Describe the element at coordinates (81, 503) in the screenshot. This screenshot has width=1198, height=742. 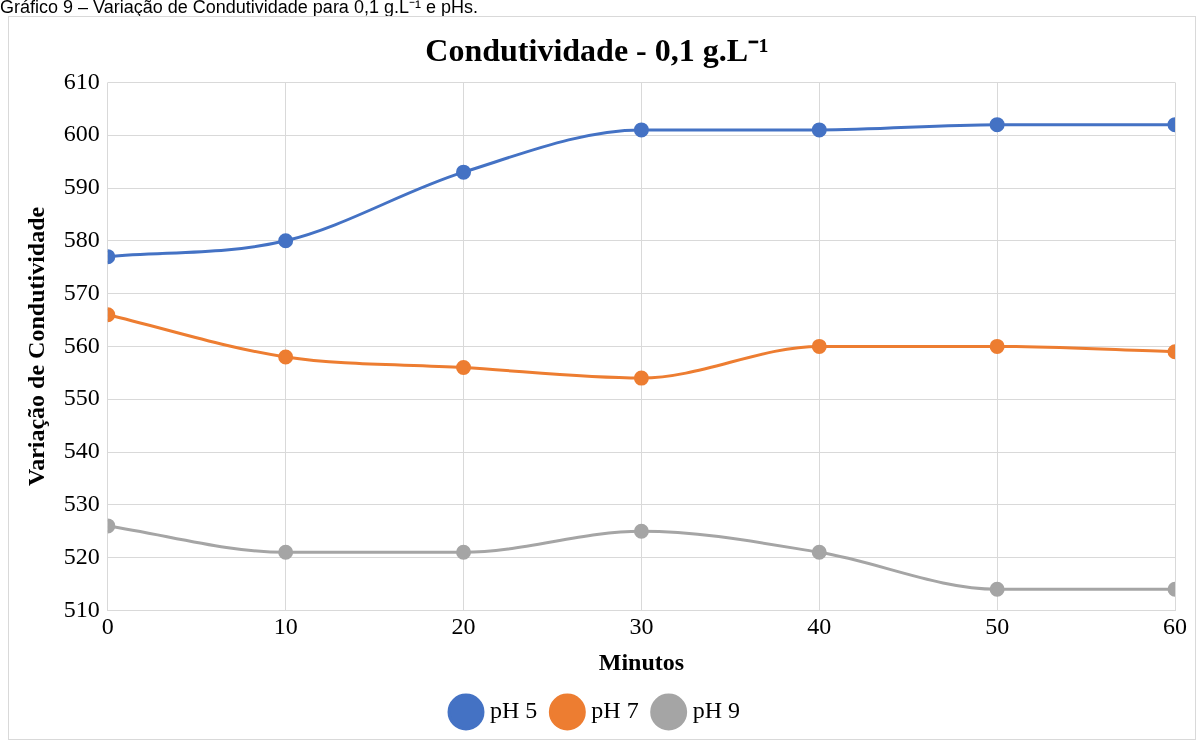
I see `y-tick-label: 530` at that location.